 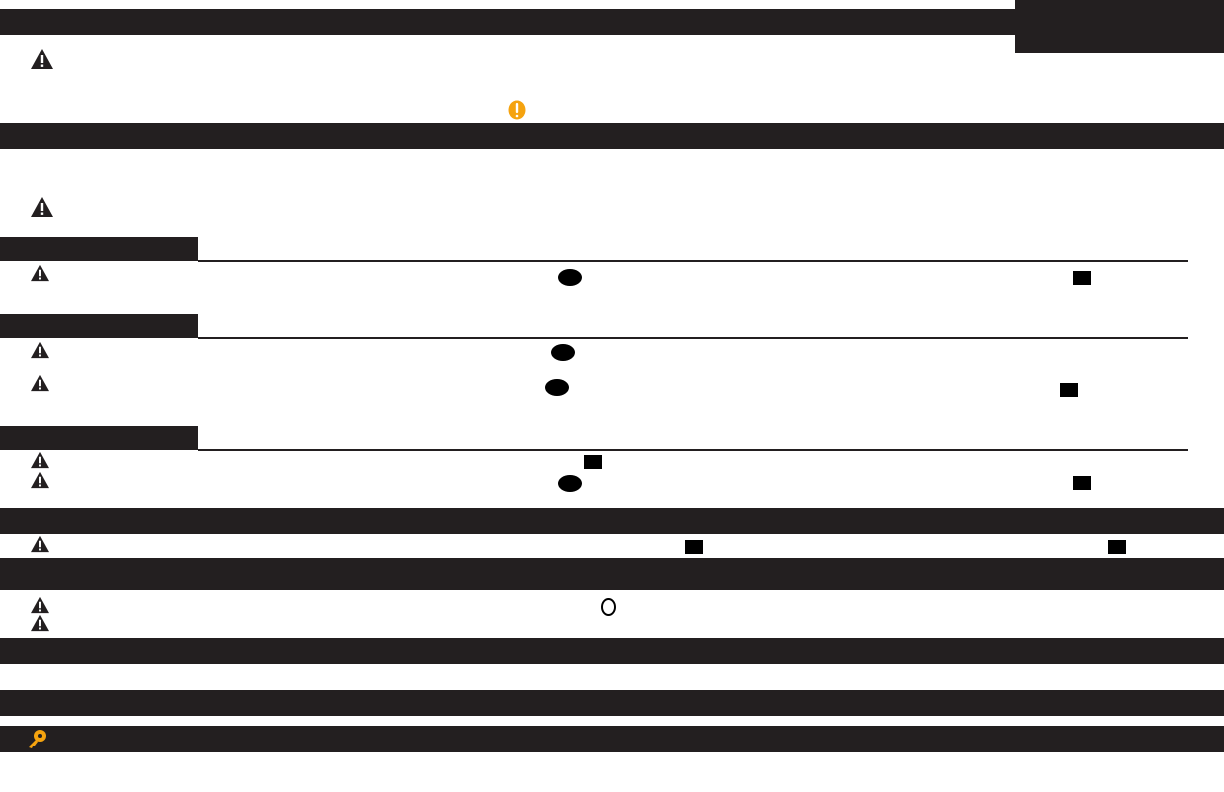 I want to click on circle-outline-icon, so click(x=608, y=607).